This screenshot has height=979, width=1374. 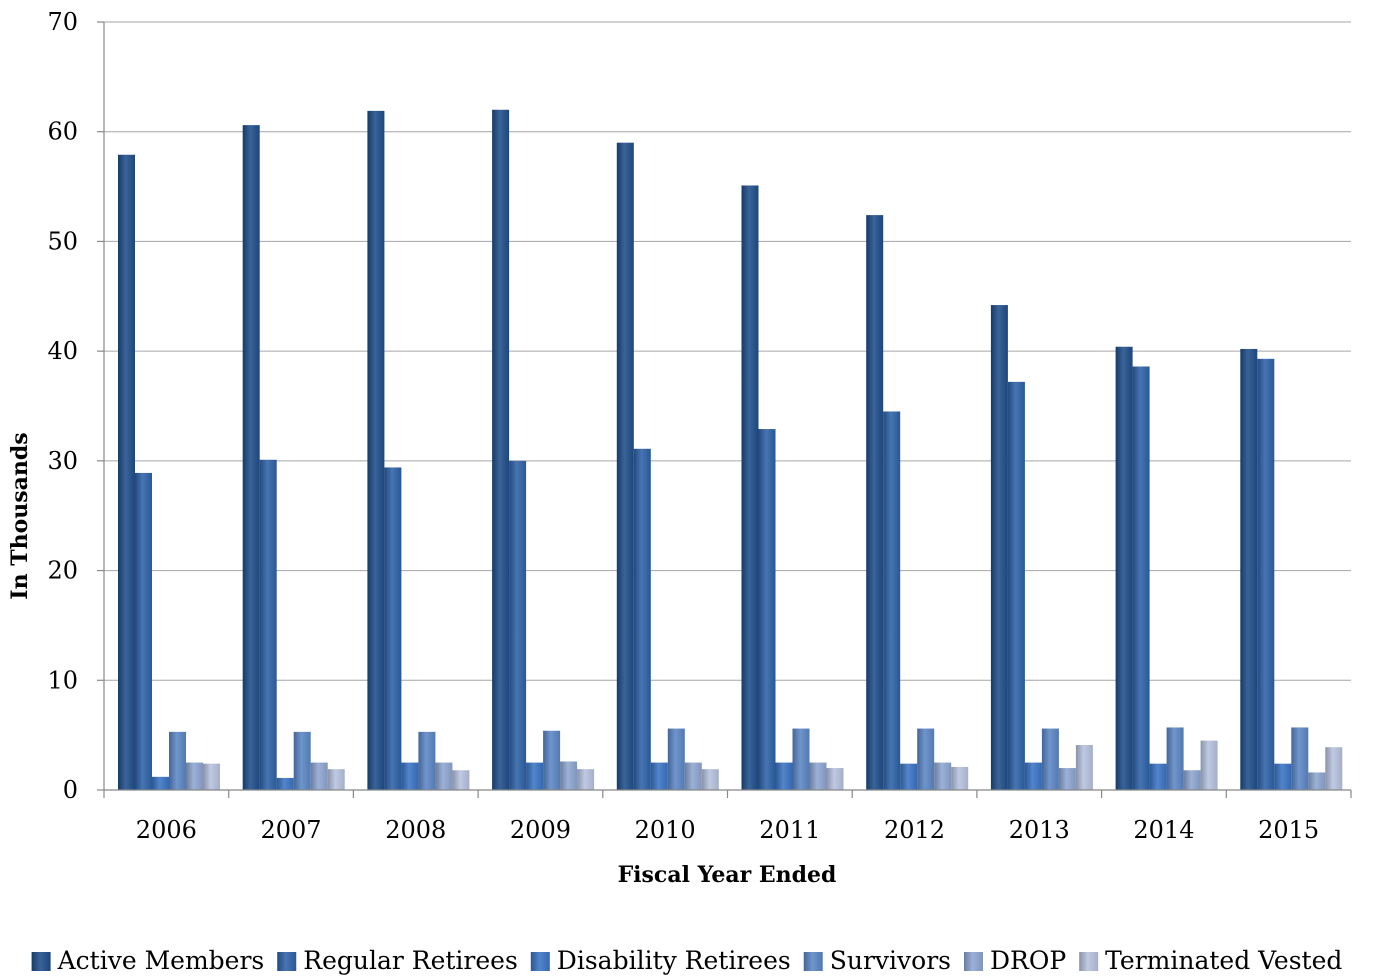 What do you see at coordinates (727, 875) in the screenshot?
I see `x-axis-title: Fiscal Year Ended` at bounding box center [727, 875].